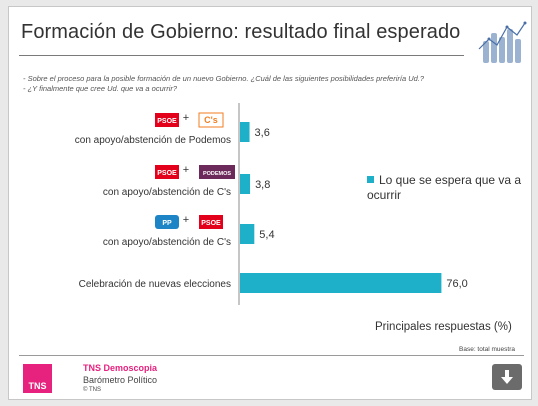 The height and width of the screenshot is (406, 538). I want to click on legend-swatch, so click(370, 179).